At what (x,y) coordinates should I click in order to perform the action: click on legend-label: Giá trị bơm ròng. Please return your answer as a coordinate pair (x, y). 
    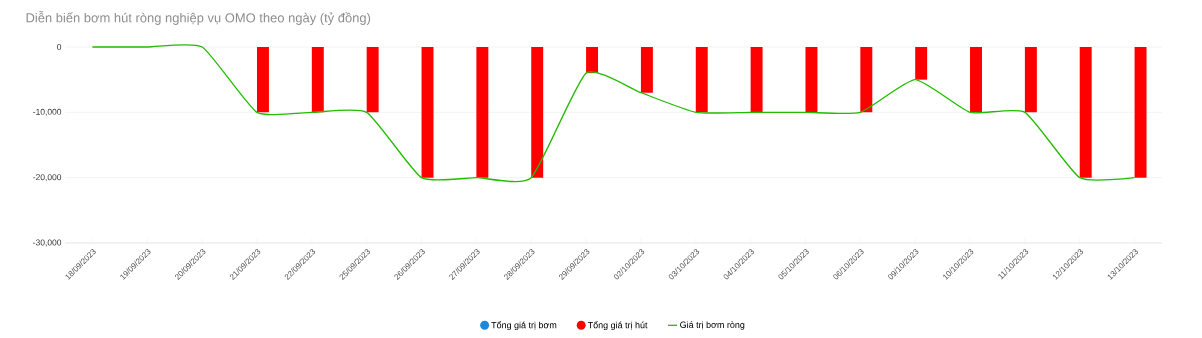
    Looking at the image, I should click on (712, 325).